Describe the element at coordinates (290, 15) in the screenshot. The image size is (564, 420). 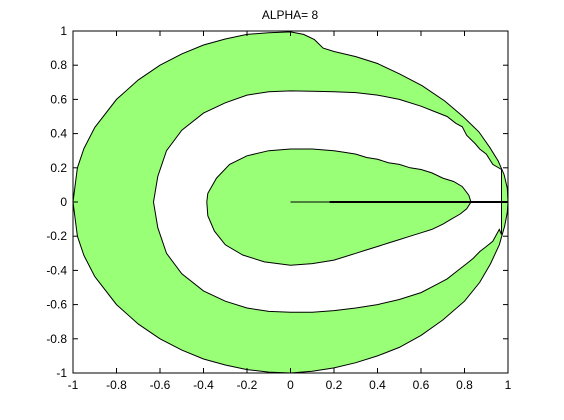
I see `chart-title: ALPHA= 8` at that location.